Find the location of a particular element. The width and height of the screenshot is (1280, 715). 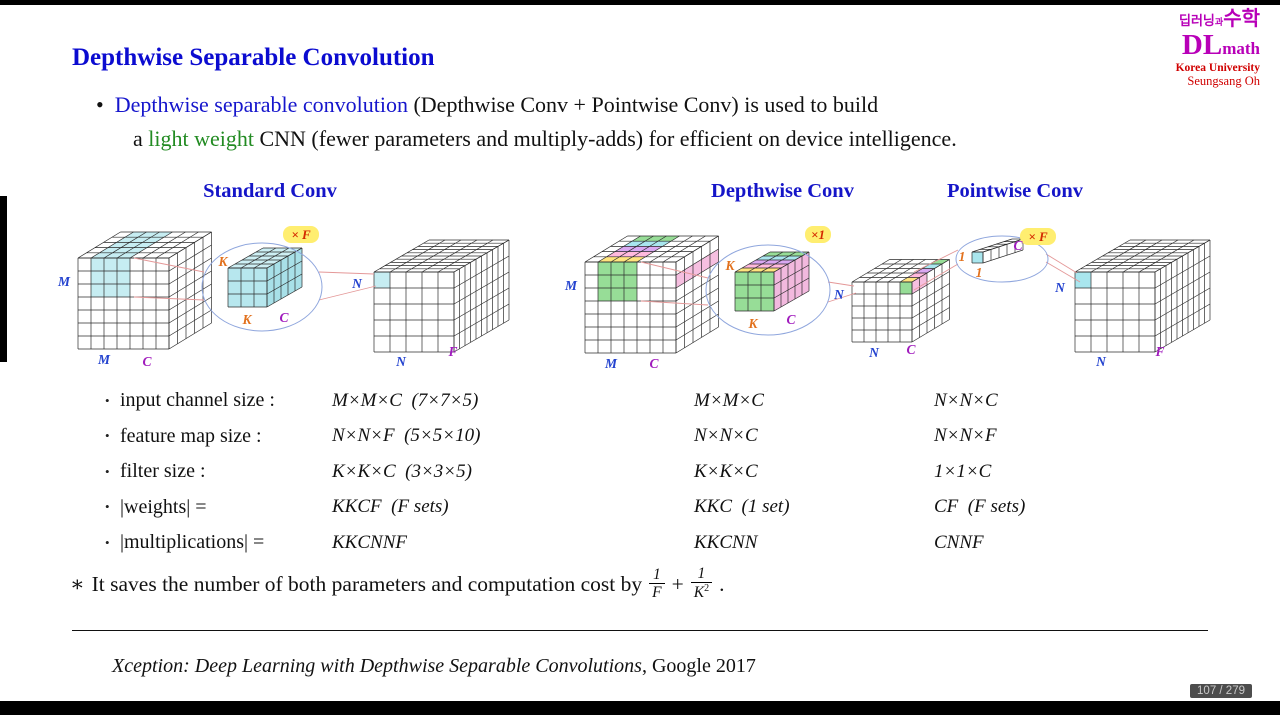

note-plus: + is located at coordinates (677, 583).